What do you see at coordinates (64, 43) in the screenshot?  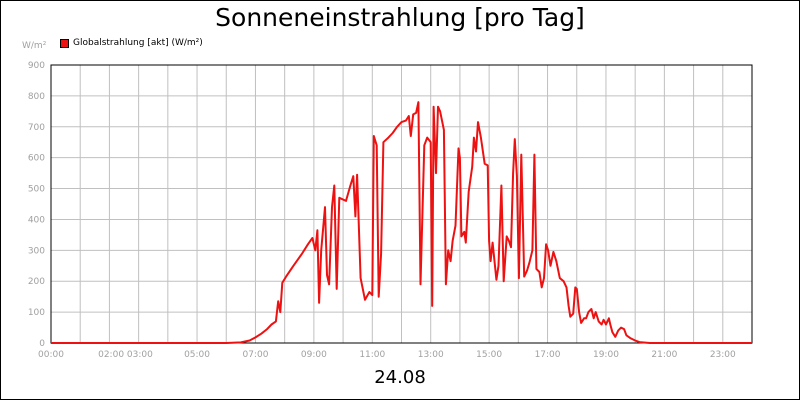 I see `legend-swatch` at bounding box center [64, 43].